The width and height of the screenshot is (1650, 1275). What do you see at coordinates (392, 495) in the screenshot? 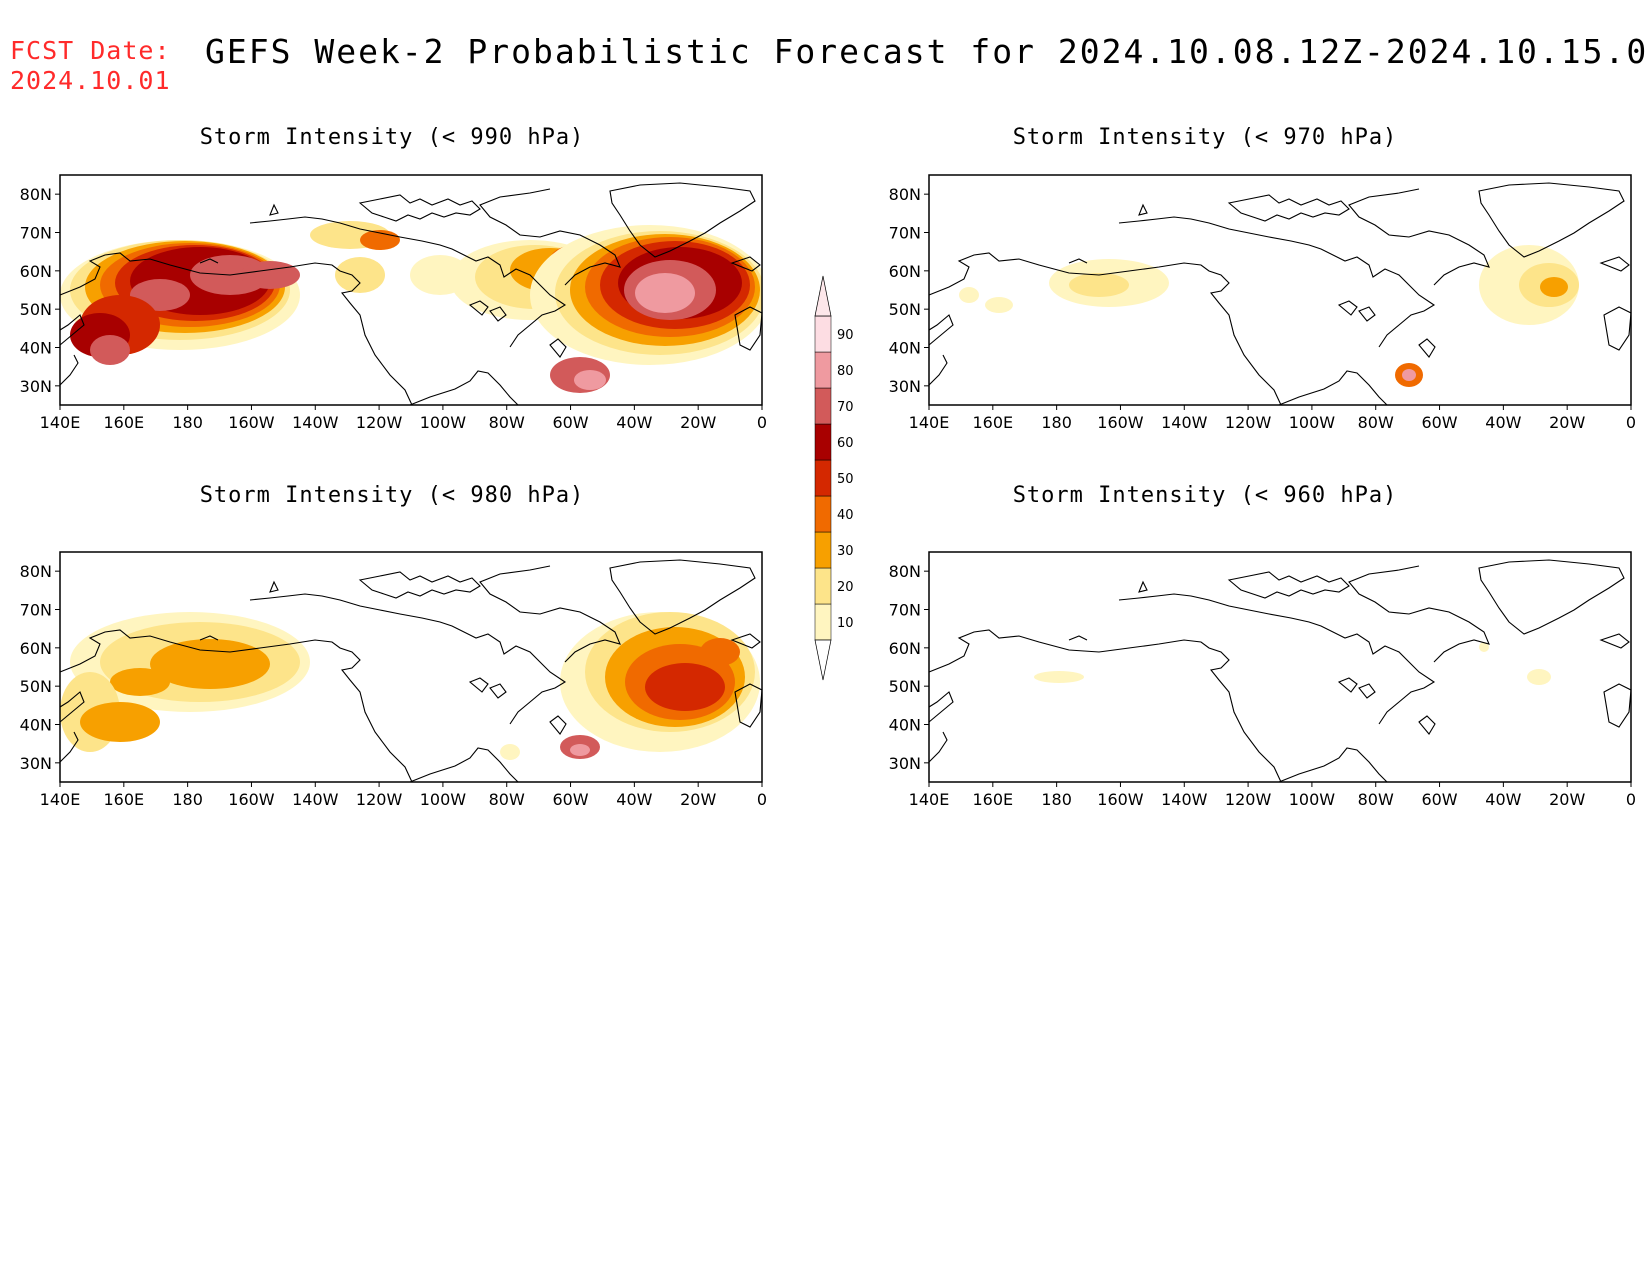
I see `panel-title-980: Storm Intensity (< 980 hPa)` at bounding box center [392, 495].